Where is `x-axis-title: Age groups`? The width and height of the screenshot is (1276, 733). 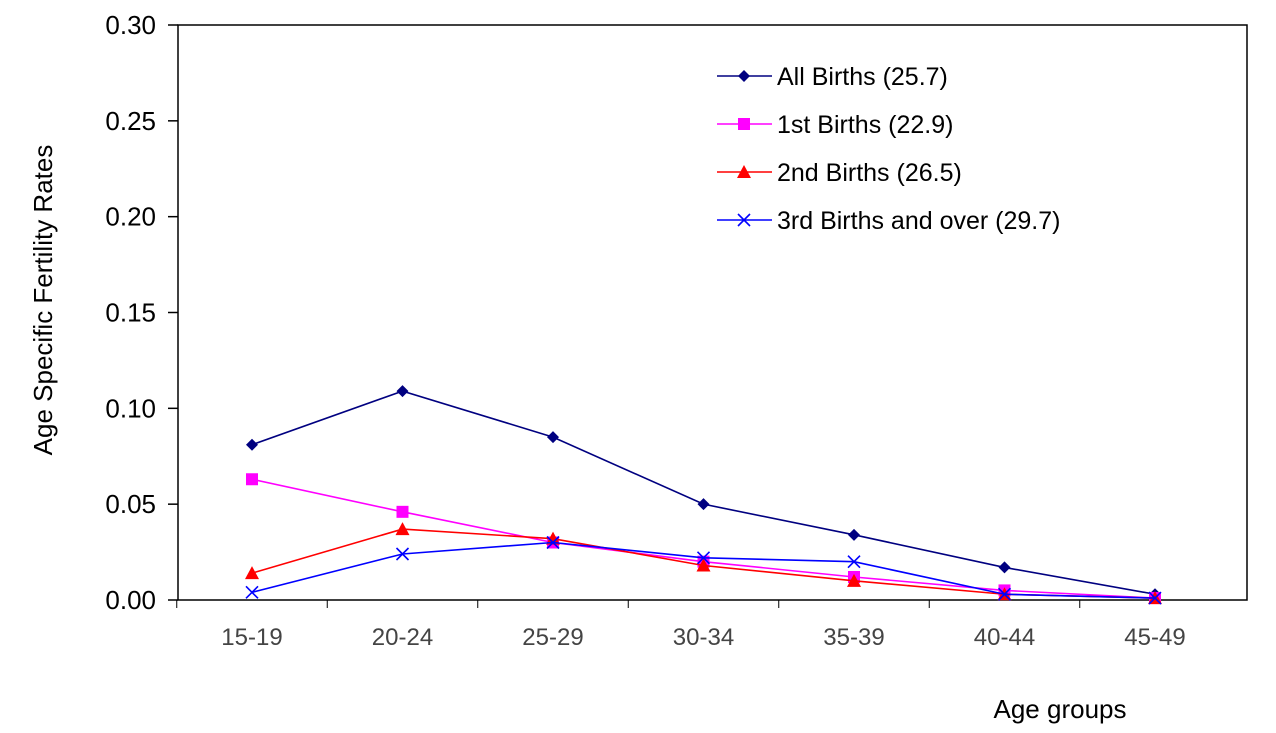 x-axis-title: Age groups is located at coordinates (1060, 709).